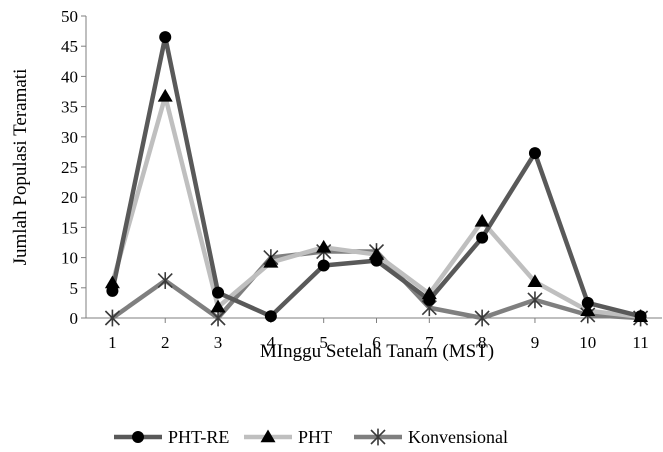 This screenshot has height=452, width=663. Describe the element at coordinates (69, 197) in the screenshot. I see `y-tick-label: 20` at that location.